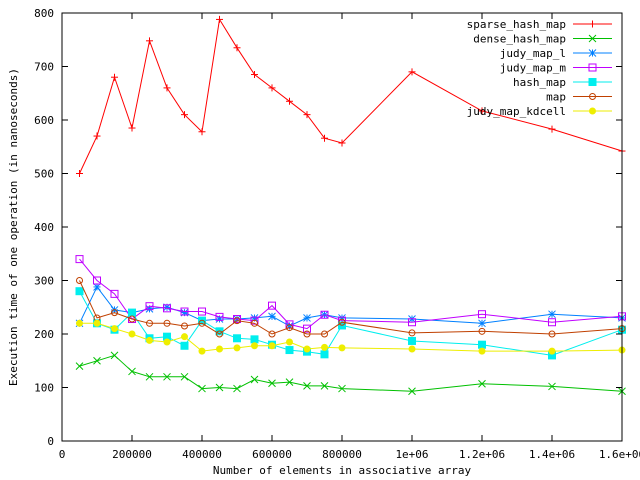 This screenshot has width=640, height=480. I want to click on x-tick-label: 1.4e+06, so click(552, 454).